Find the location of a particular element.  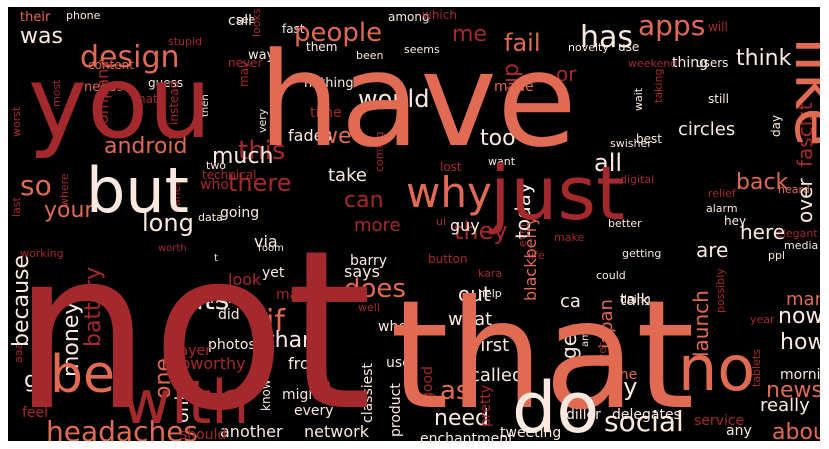

word-still: still is located at coordinates (718, 99).